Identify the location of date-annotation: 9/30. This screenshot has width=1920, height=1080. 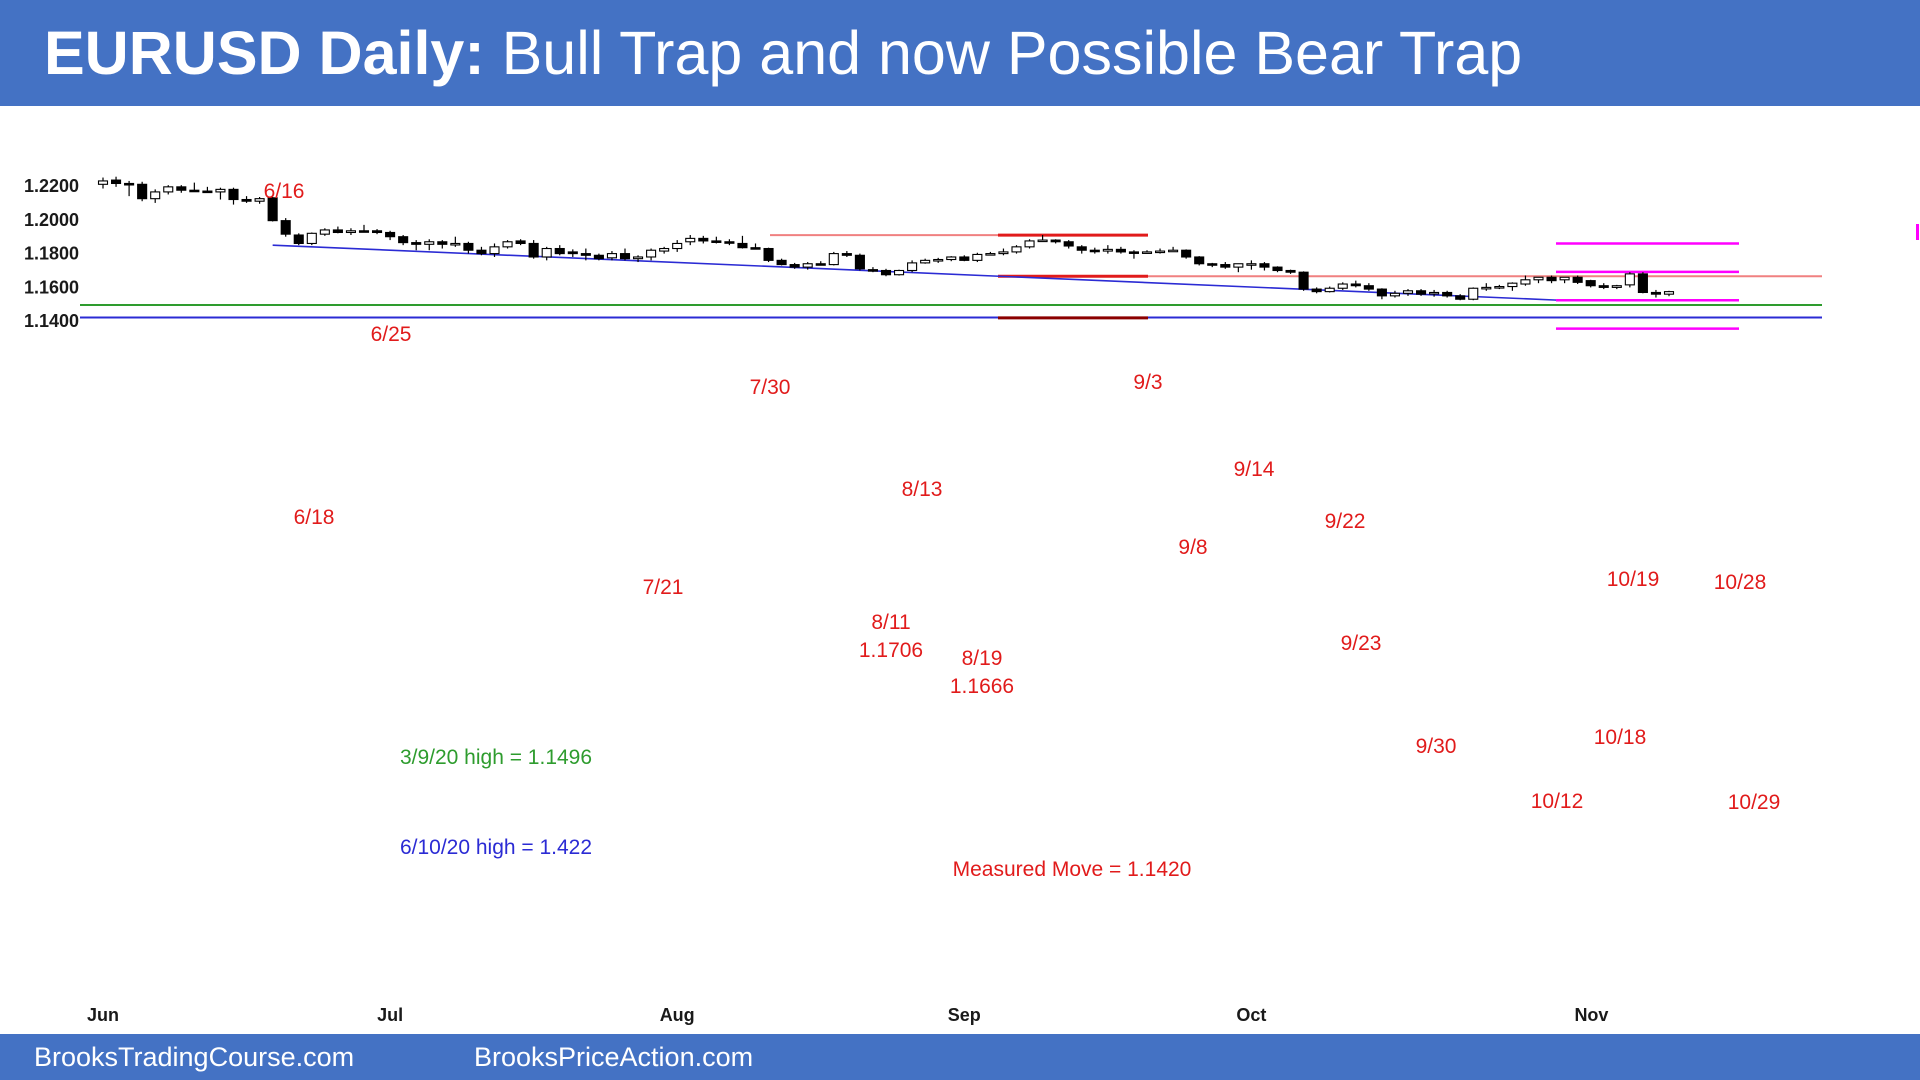
(1436, 746).